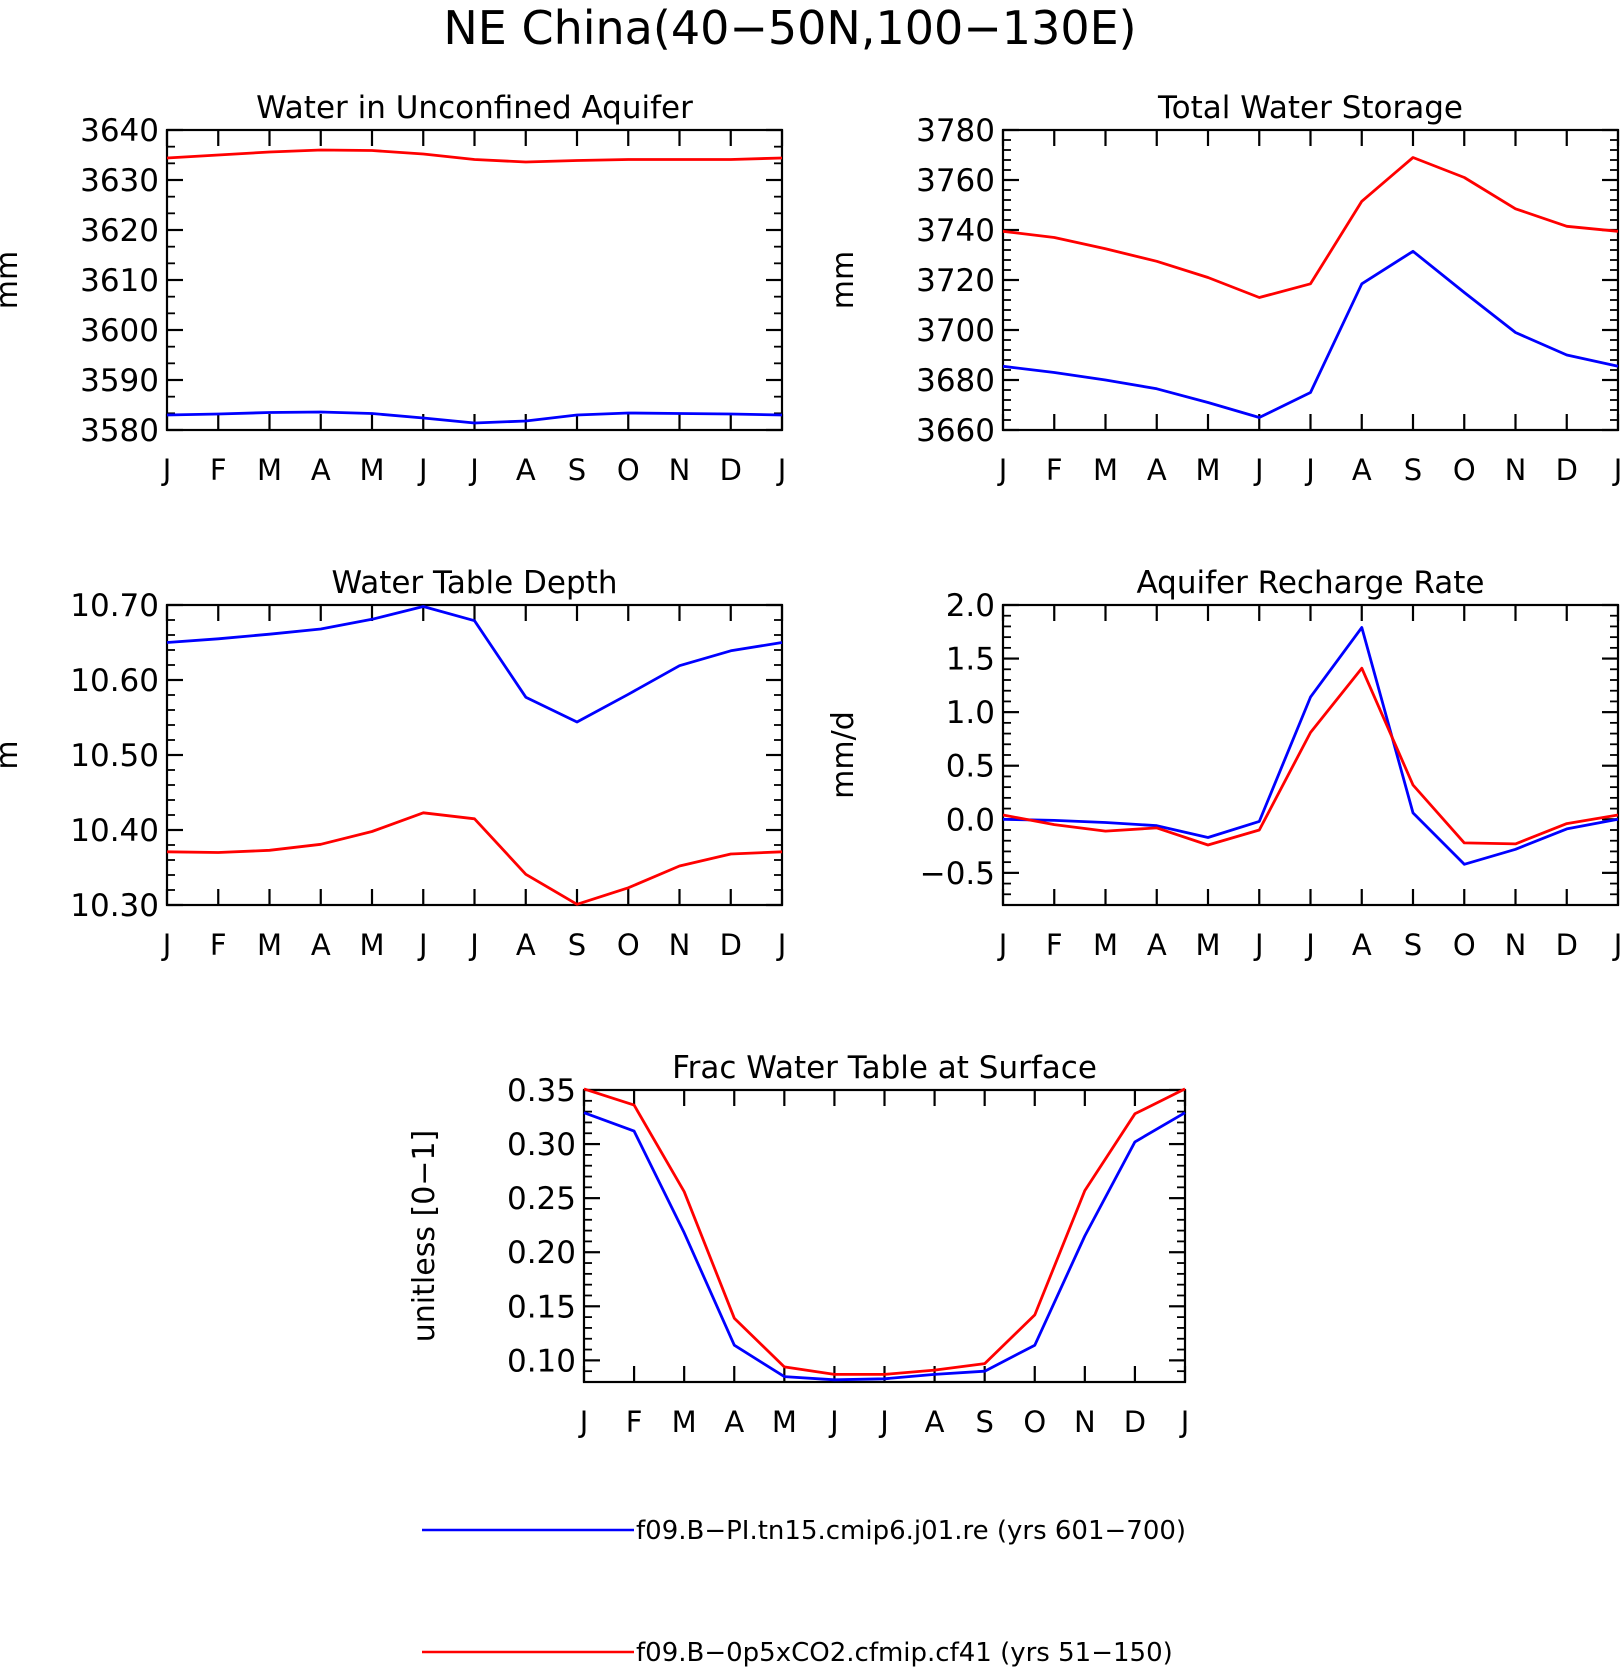 This screenshot has height=1667, width=1622. Describe the element at coordinates (955, 381) in the screenshot. I see `y-tick-label: 3680` at that location.